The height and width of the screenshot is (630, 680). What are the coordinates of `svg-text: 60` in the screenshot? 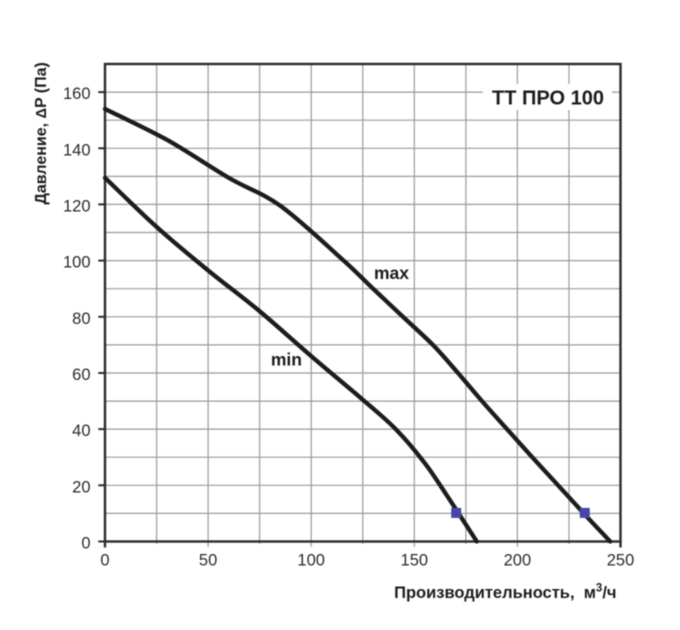 It's located at (81, 375).